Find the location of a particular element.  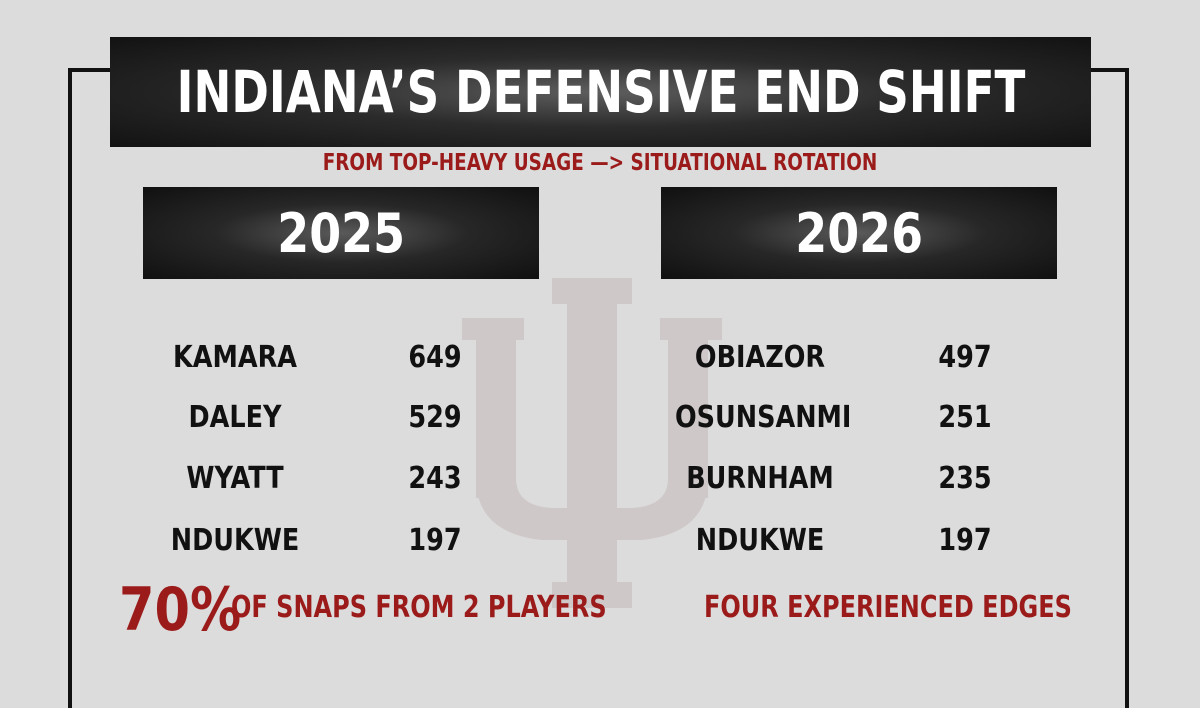

page-title: INDIANA’S DEFENSIVE END SHIFT is located at coordinates (600, 92).